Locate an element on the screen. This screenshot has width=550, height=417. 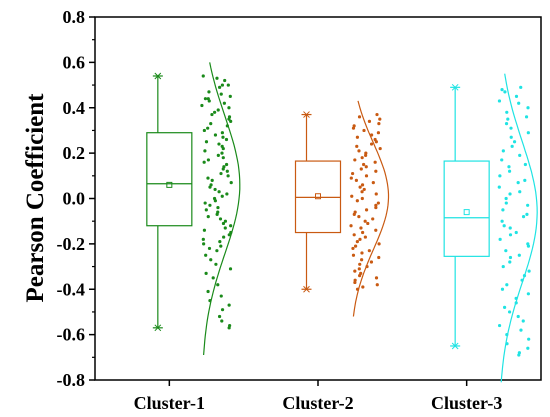
y-tick-label: 0.0 is located at coordinates (74, 199).